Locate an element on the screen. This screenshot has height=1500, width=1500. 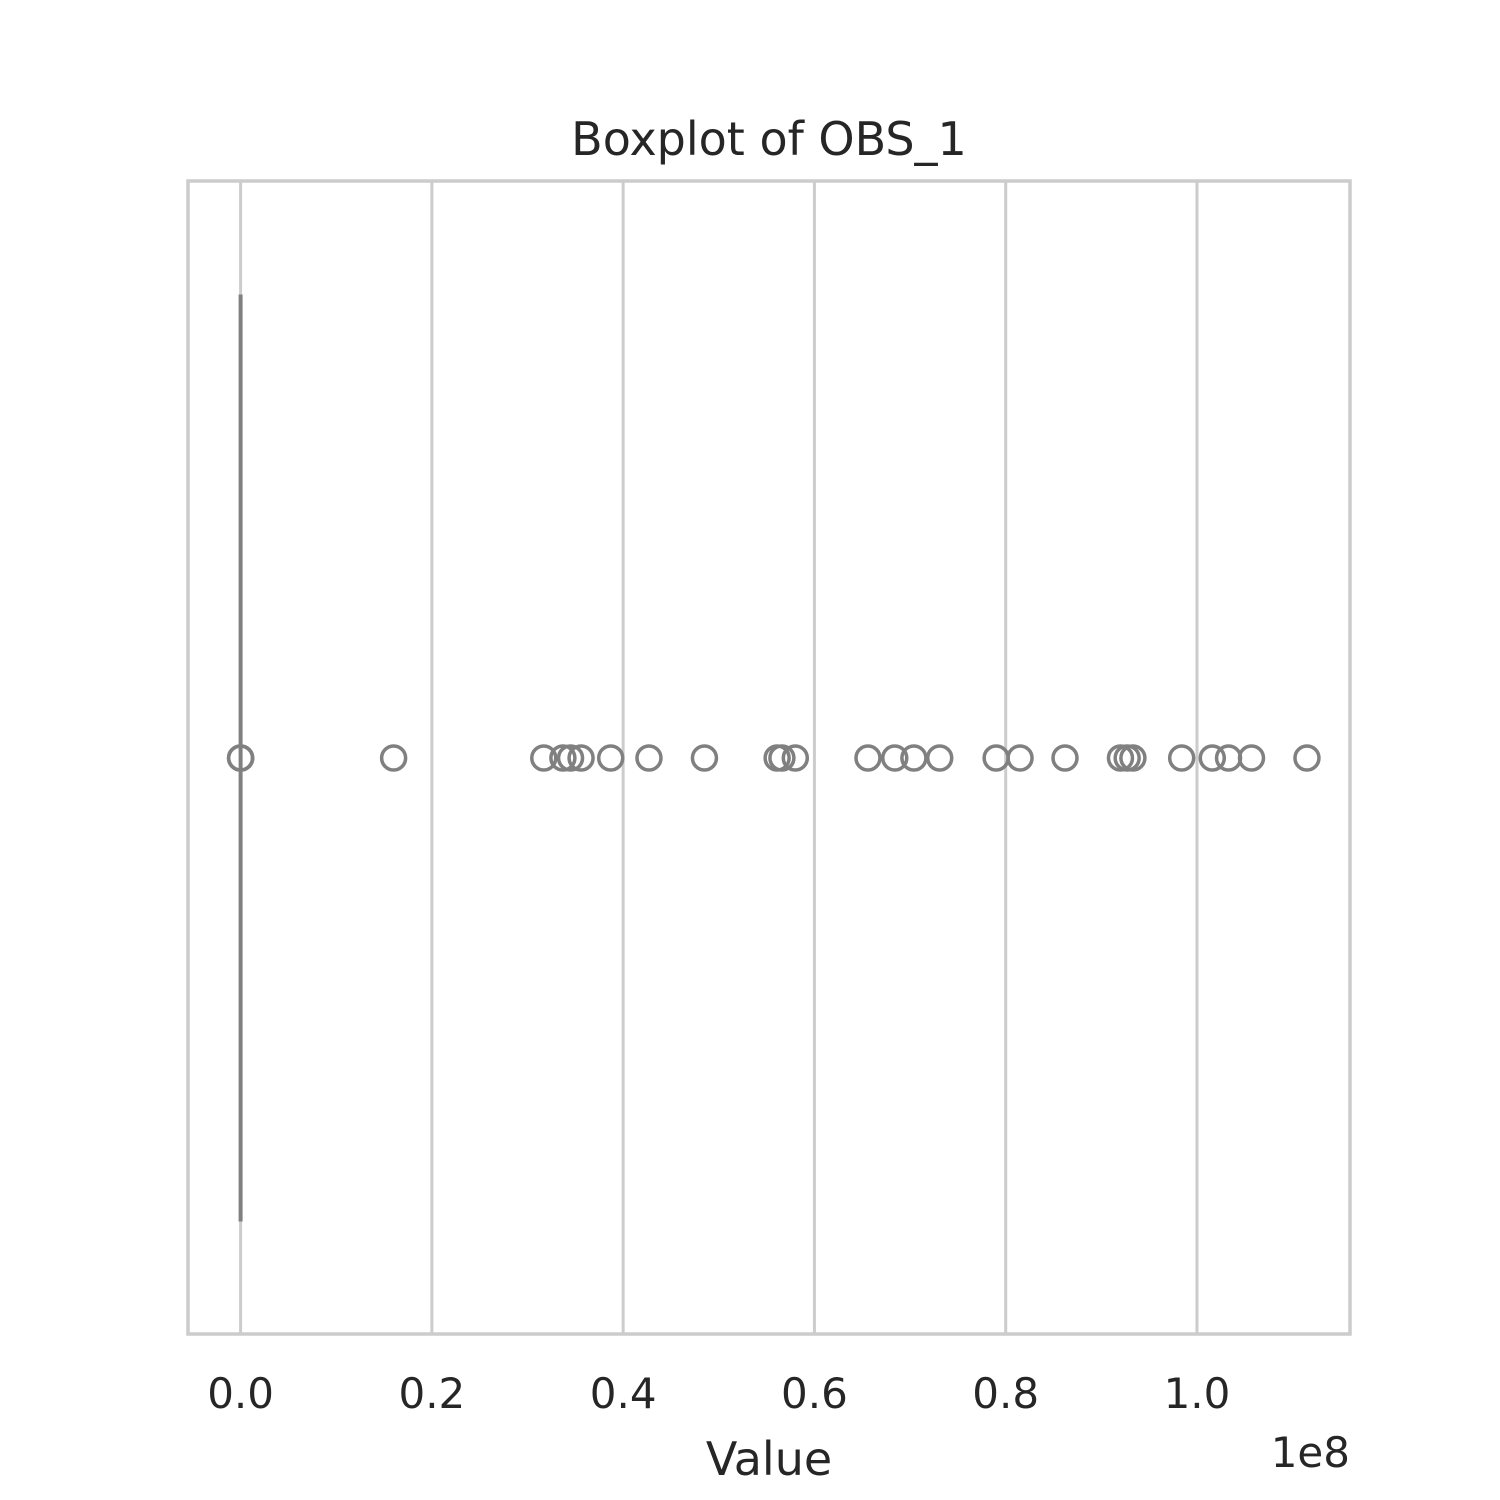
x-tick-label: 0.0 is located at coordinates (240, 1393).